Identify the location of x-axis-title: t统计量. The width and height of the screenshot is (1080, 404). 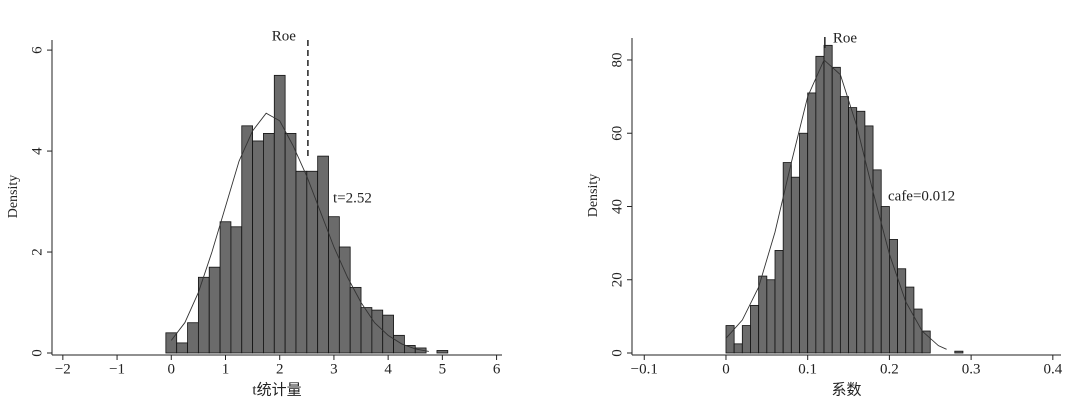
(276, 389).